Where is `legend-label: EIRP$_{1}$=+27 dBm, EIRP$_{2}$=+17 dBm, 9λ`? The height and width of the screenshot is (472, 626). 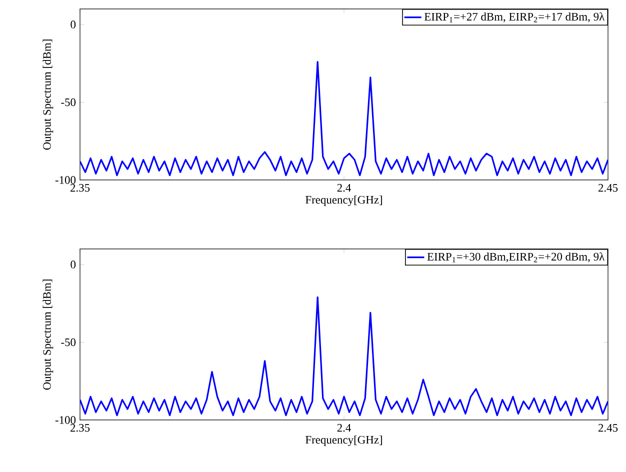
legend-label: EIRP$_{1}$=+27 dBm, EIRP$_{2}$=+17 dBm, 9λ is located at coordinates (514, 17).